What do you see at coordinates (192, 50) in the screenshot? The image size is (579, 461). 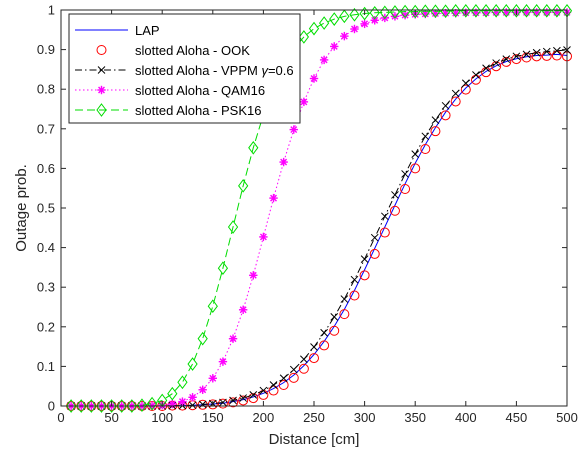 I see `legend-label-ook: slotted Aloha - OOK` at bounding box center [192, 50].